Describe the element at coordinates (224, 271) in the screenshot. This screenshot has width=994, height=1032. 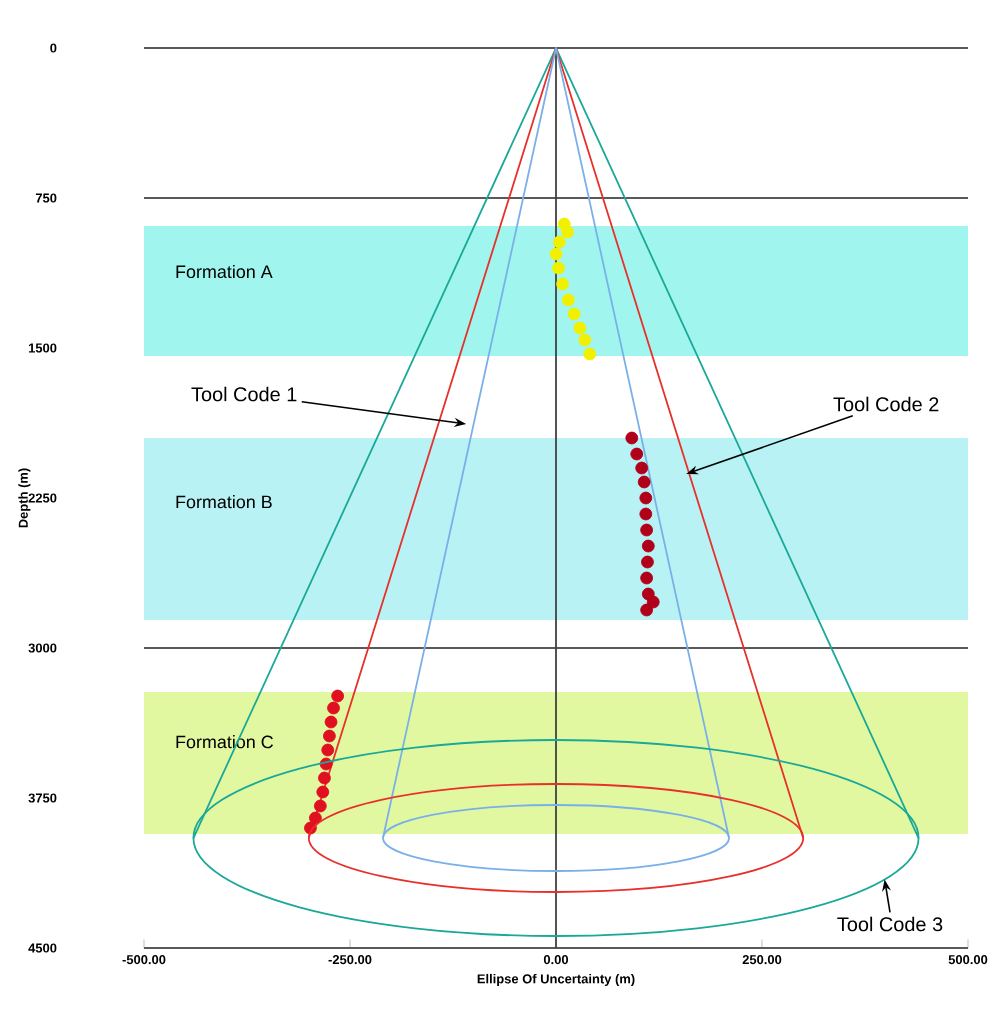
I see `band-label: Formation A` at that location.